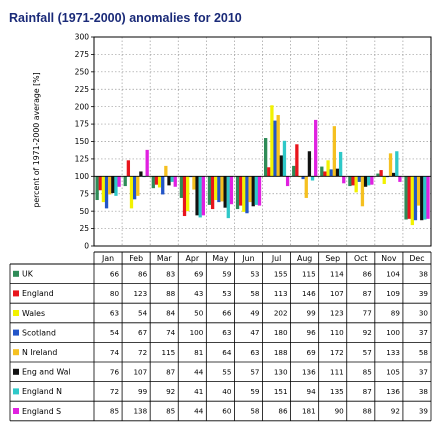  What do you see at coordinates (281, 352) in the screenshot?
I see `table-cell: 188` at bounding box center [281, 352].